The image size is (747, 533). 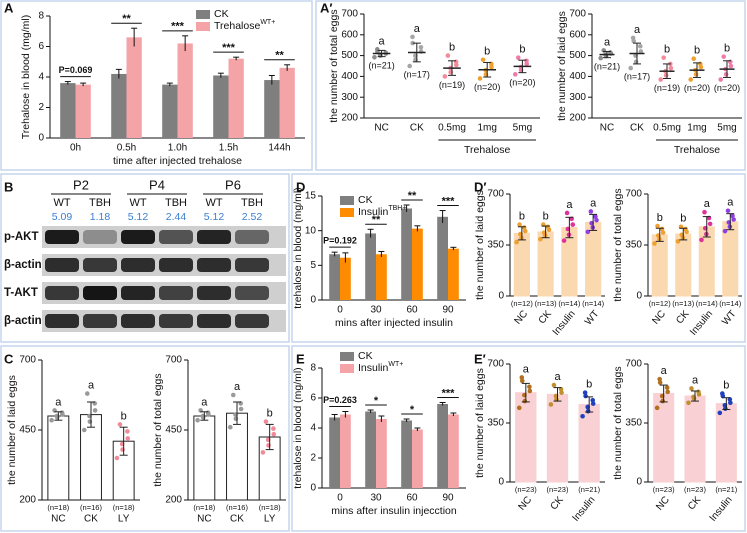 What do you see at coordinates (667, 128) in the screenshot?
I see `x-tick-label: 0.5mg` at bounding box center [667, 128].